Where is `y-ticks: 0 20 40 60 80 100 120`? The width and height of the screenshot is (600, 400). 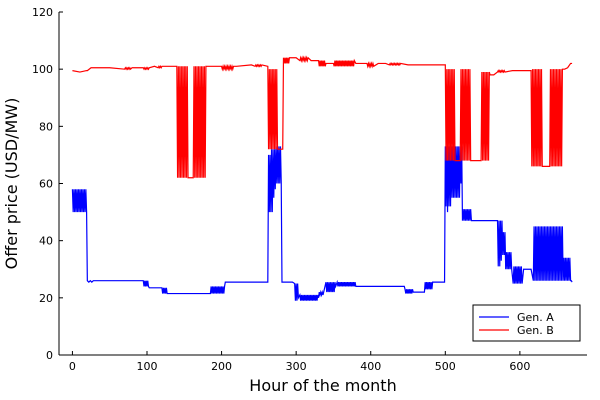 y-ticks: 0 20 40 60 80 100 120 is located at coordinates (47, 184).